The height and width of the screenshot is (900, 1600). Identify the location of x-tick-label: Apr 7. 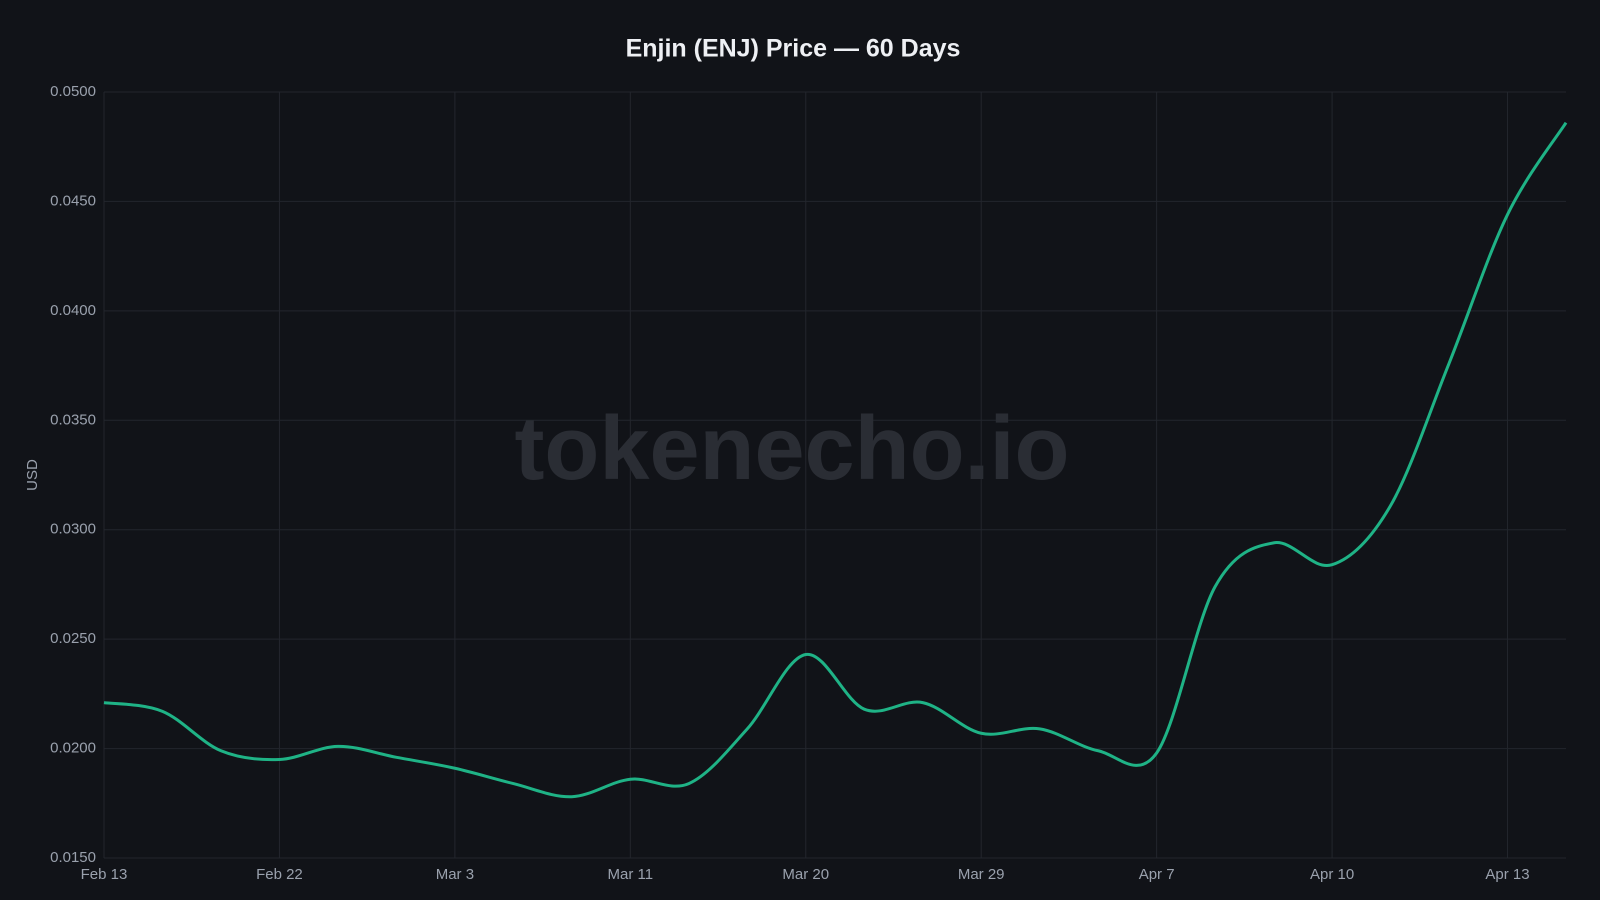
(1157, 874).